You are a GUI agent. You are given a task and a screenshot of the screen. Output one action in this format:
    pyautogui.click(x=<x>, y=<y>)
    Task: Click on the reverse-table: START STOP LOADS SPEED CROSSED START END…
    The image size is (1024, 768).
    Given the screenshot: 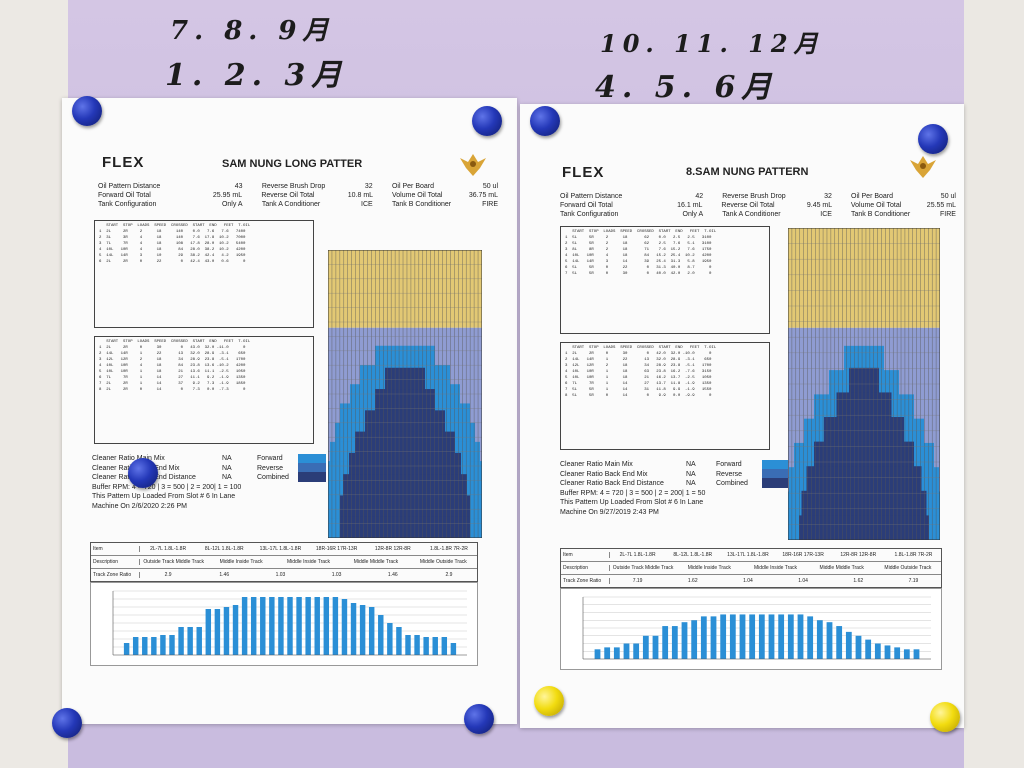 What is the action you would take?
    pyautogui.click(x=665, y=396)
    